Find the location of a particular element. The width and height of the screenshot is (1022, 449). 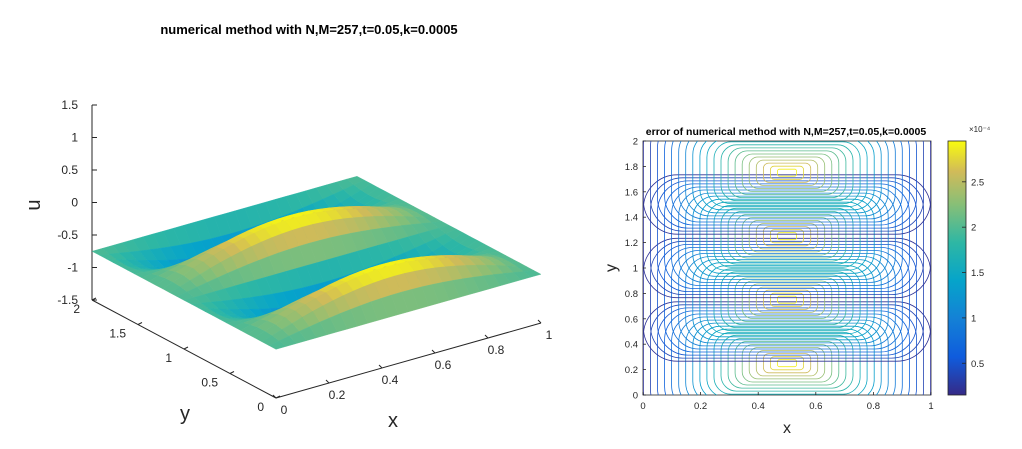

colorbar-exponent: ×10⁻⁴ is located at coordinates (980, 129).